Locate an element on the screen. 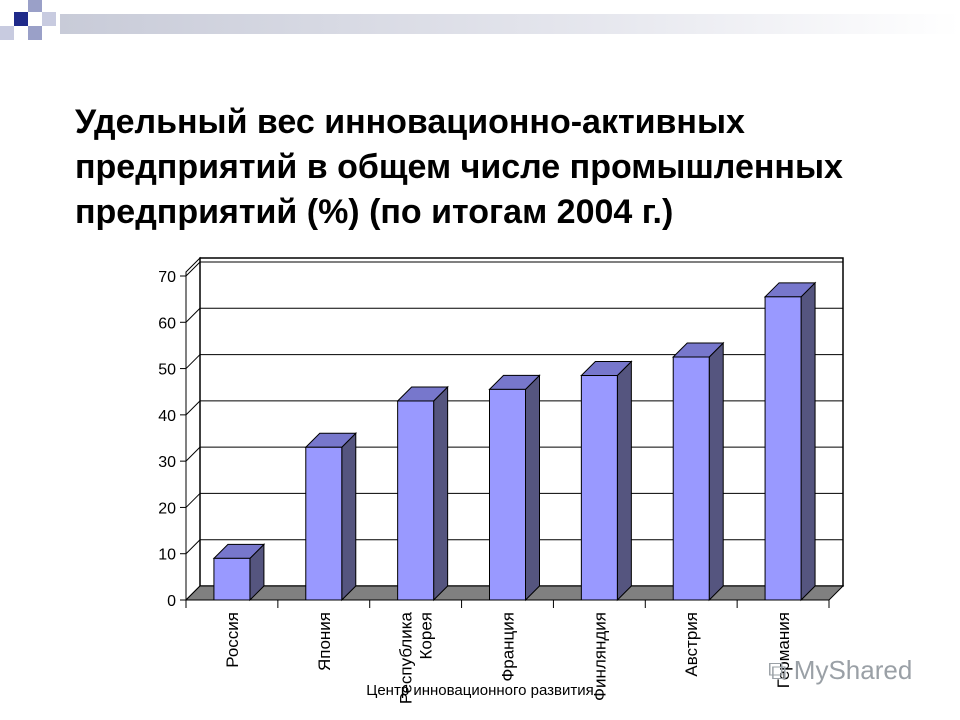 The height and width of the screenshot is (720, 960). y-tick-label: 70 is located at coordinates (167, 277).